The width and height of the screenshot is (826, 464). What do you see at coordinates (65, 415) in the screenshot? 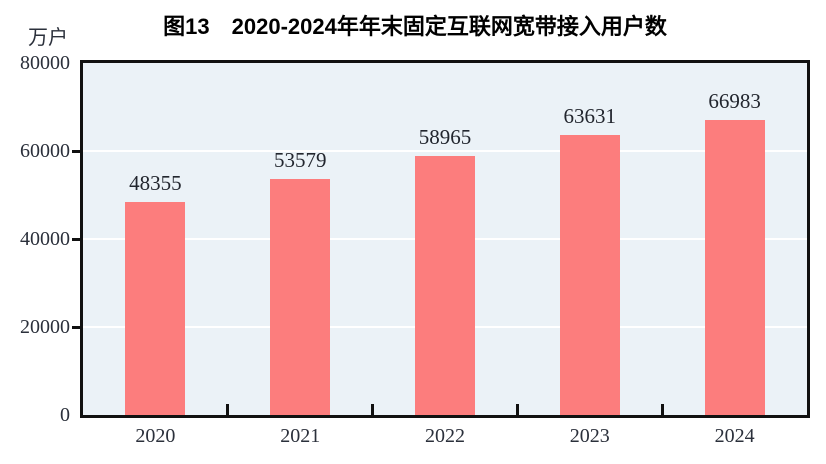
I see `y-tick-label: 0` at bounding box center [65, 415].